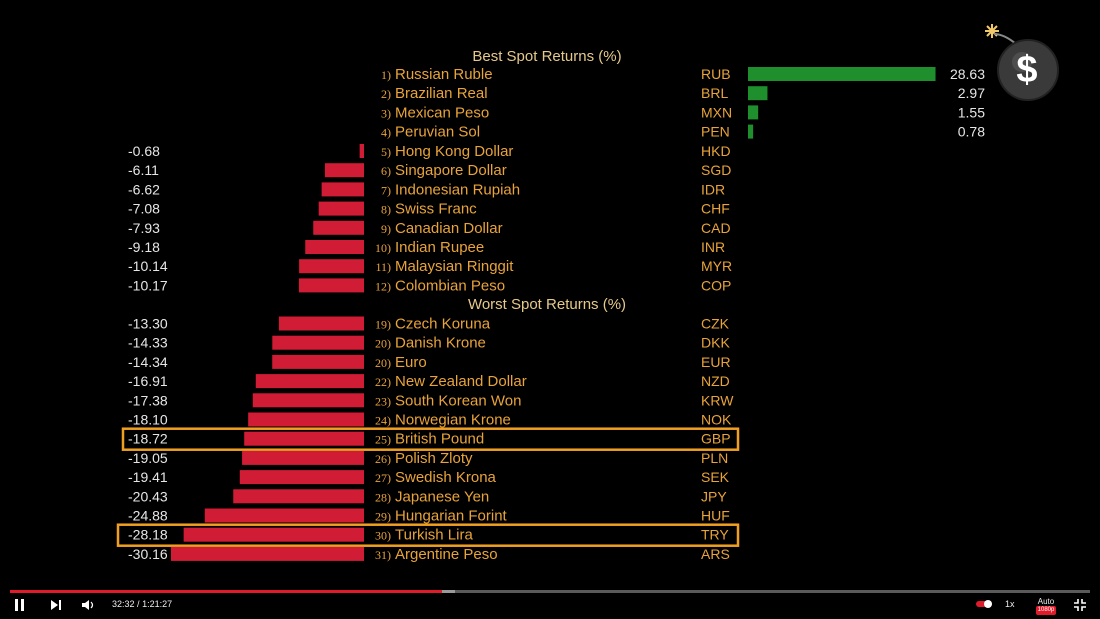  I want to click on currency-name: Colombian Peso, so click(450, 285).